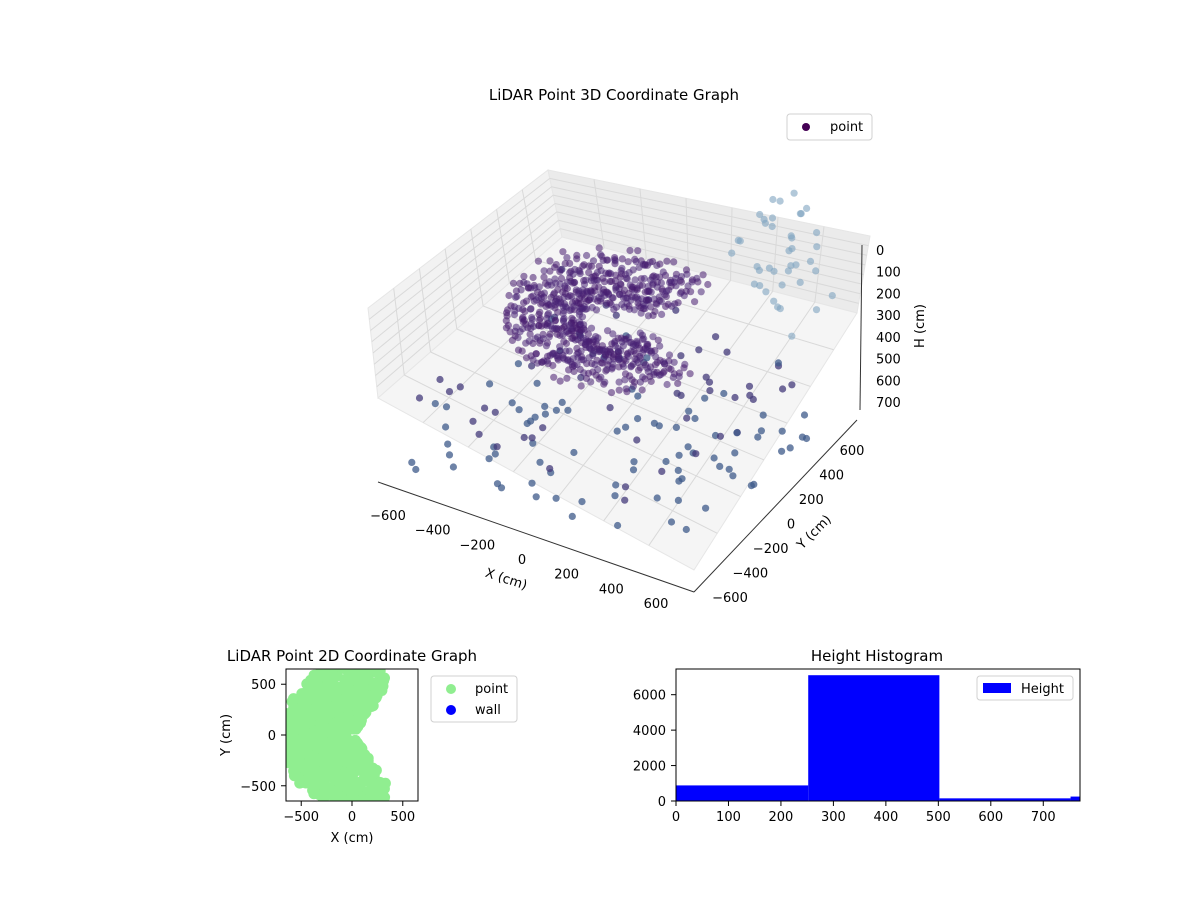 This screenshot has width=1200, height=900. Describe the element at coordinates (878, 735) in the screenshot. I see `plot-frame-histogram` at that location.